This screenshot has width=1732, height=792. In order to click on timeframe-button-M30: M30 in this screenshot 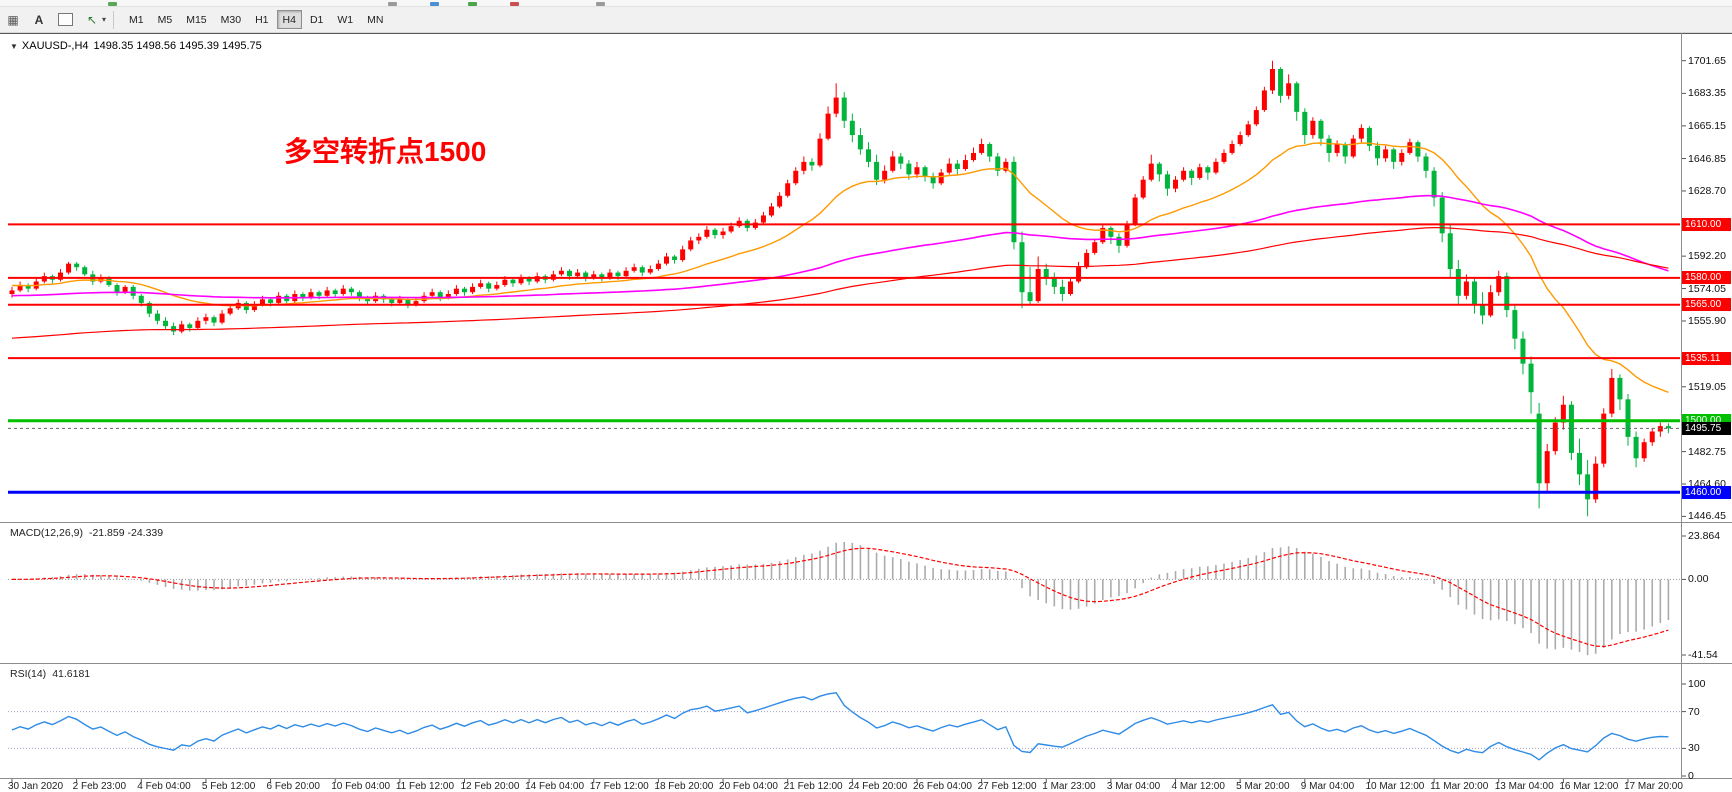, I will do `click(231, 19)`.